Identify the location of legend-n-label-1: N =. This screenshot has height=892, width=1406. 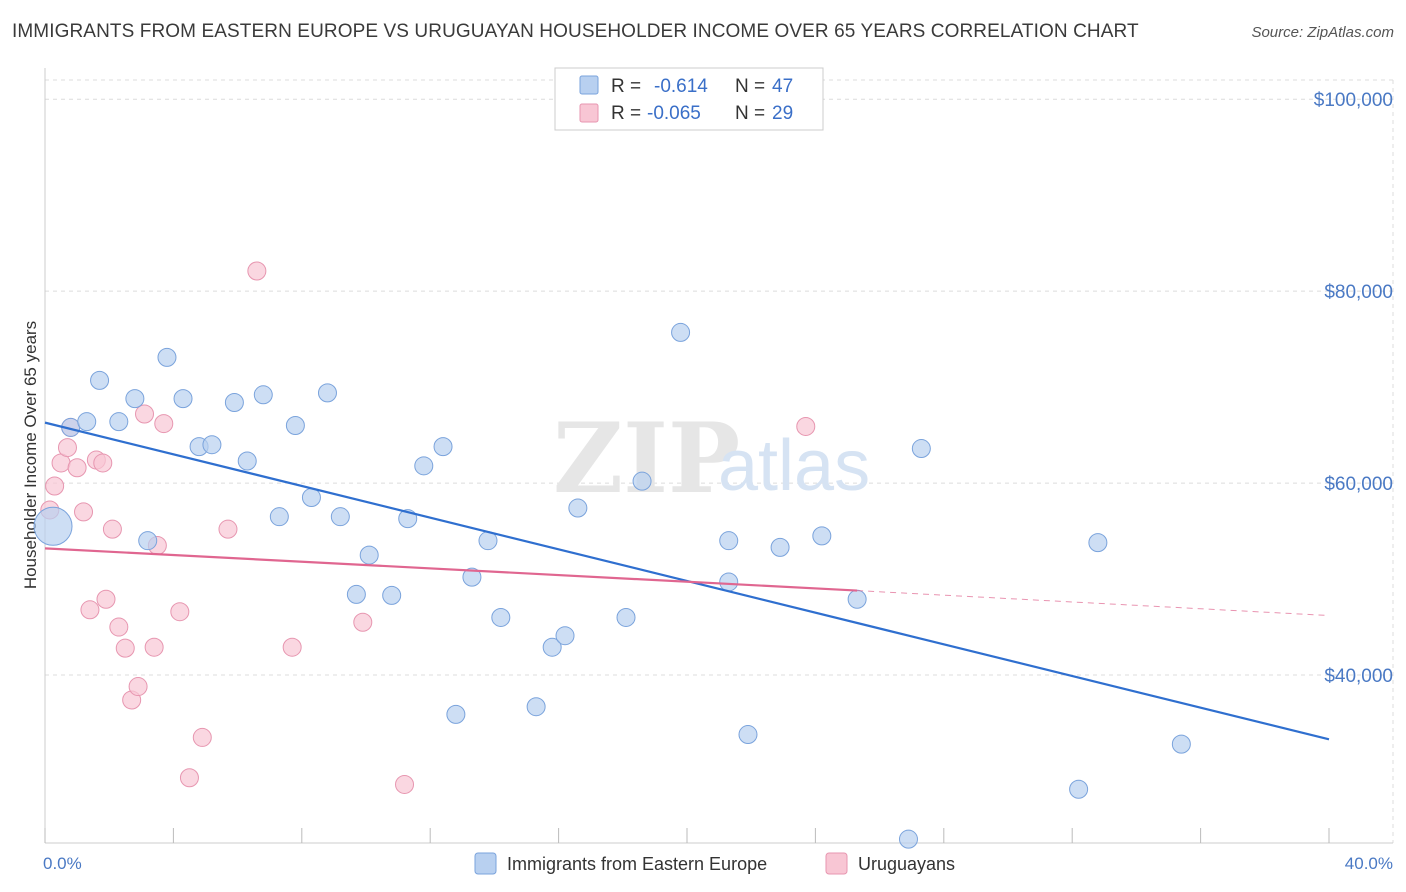
(750, 86).